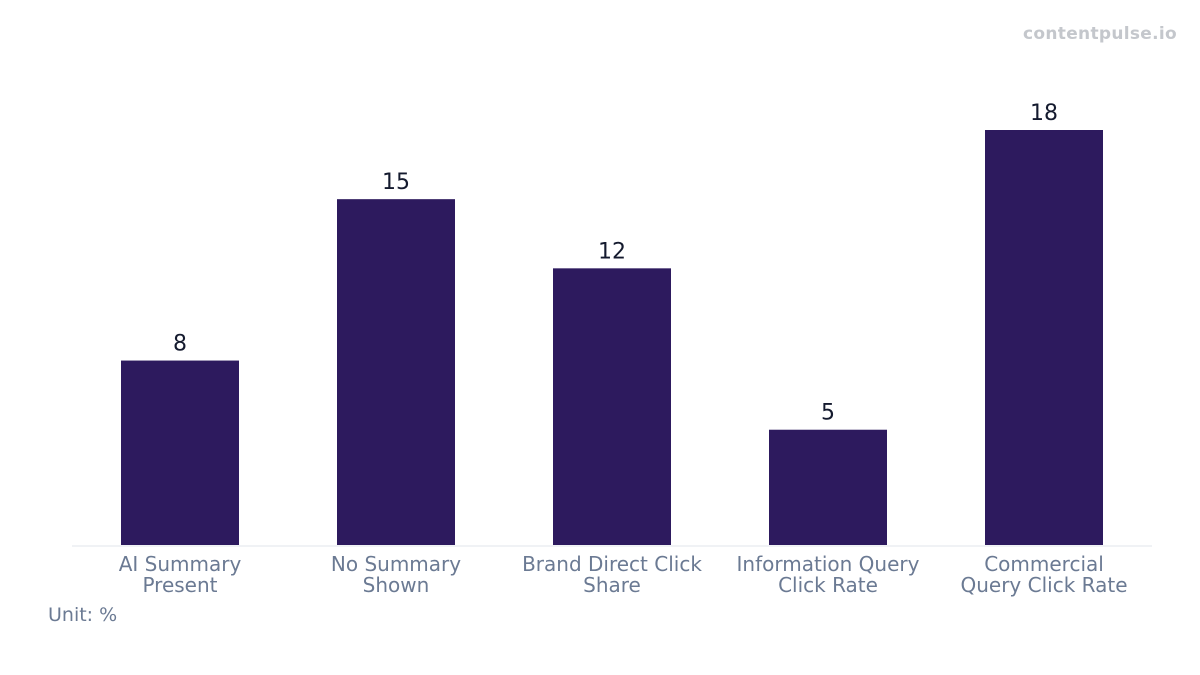 Image resolution: width=1200 pixels, height=675 pixels. I want to click on tick-label-4: Commercial Query Click Rate, so click(1043, 574).